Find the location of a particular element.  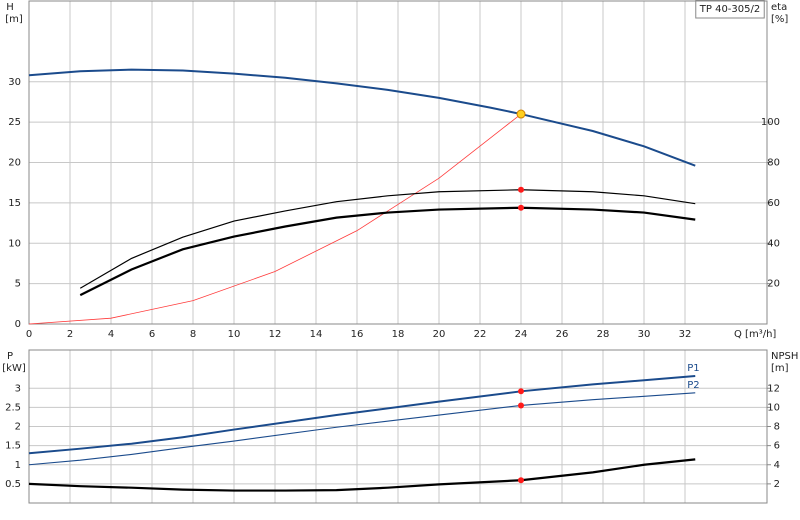

x-tick-label: 14 is located at coordinates (316, 334).